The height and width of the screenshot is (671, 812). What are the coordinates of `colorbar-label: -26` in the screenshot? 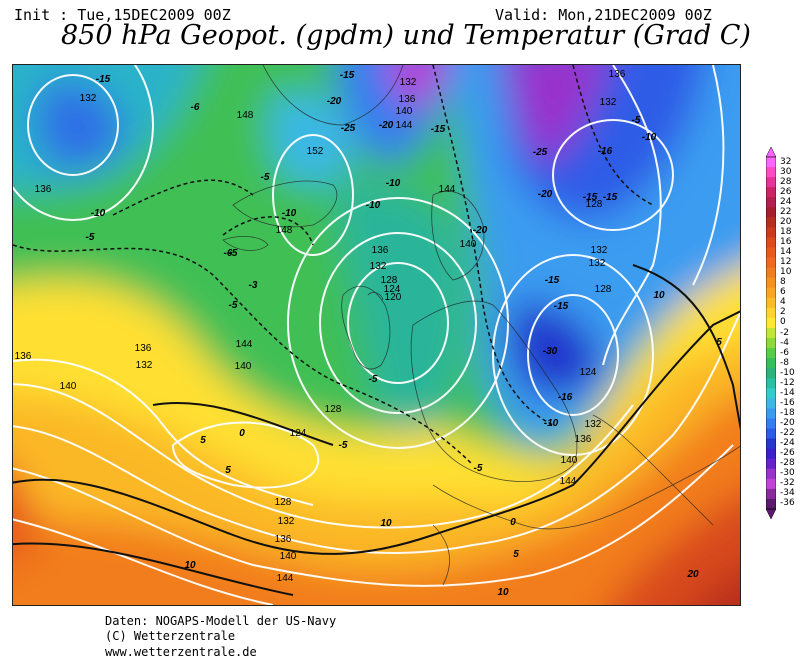 It's located at (787, 453).